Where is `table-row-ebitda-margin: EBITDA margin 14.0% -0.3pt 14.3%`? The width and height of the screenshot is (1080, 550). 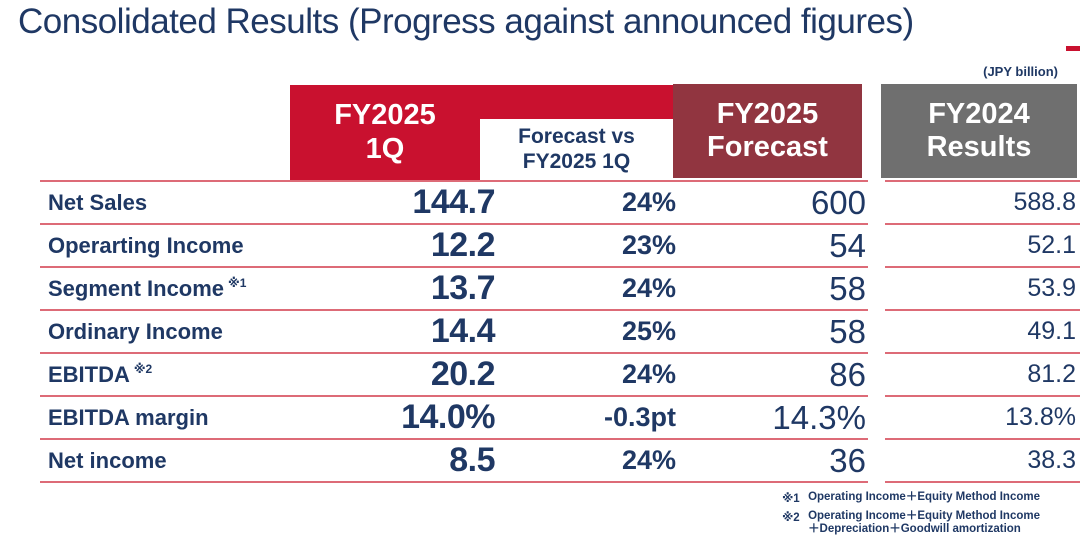
table-row-ebitda-margin: EBITDA margin 14.0% -0.3pt 14.3% is located at coordinates (454, 418).